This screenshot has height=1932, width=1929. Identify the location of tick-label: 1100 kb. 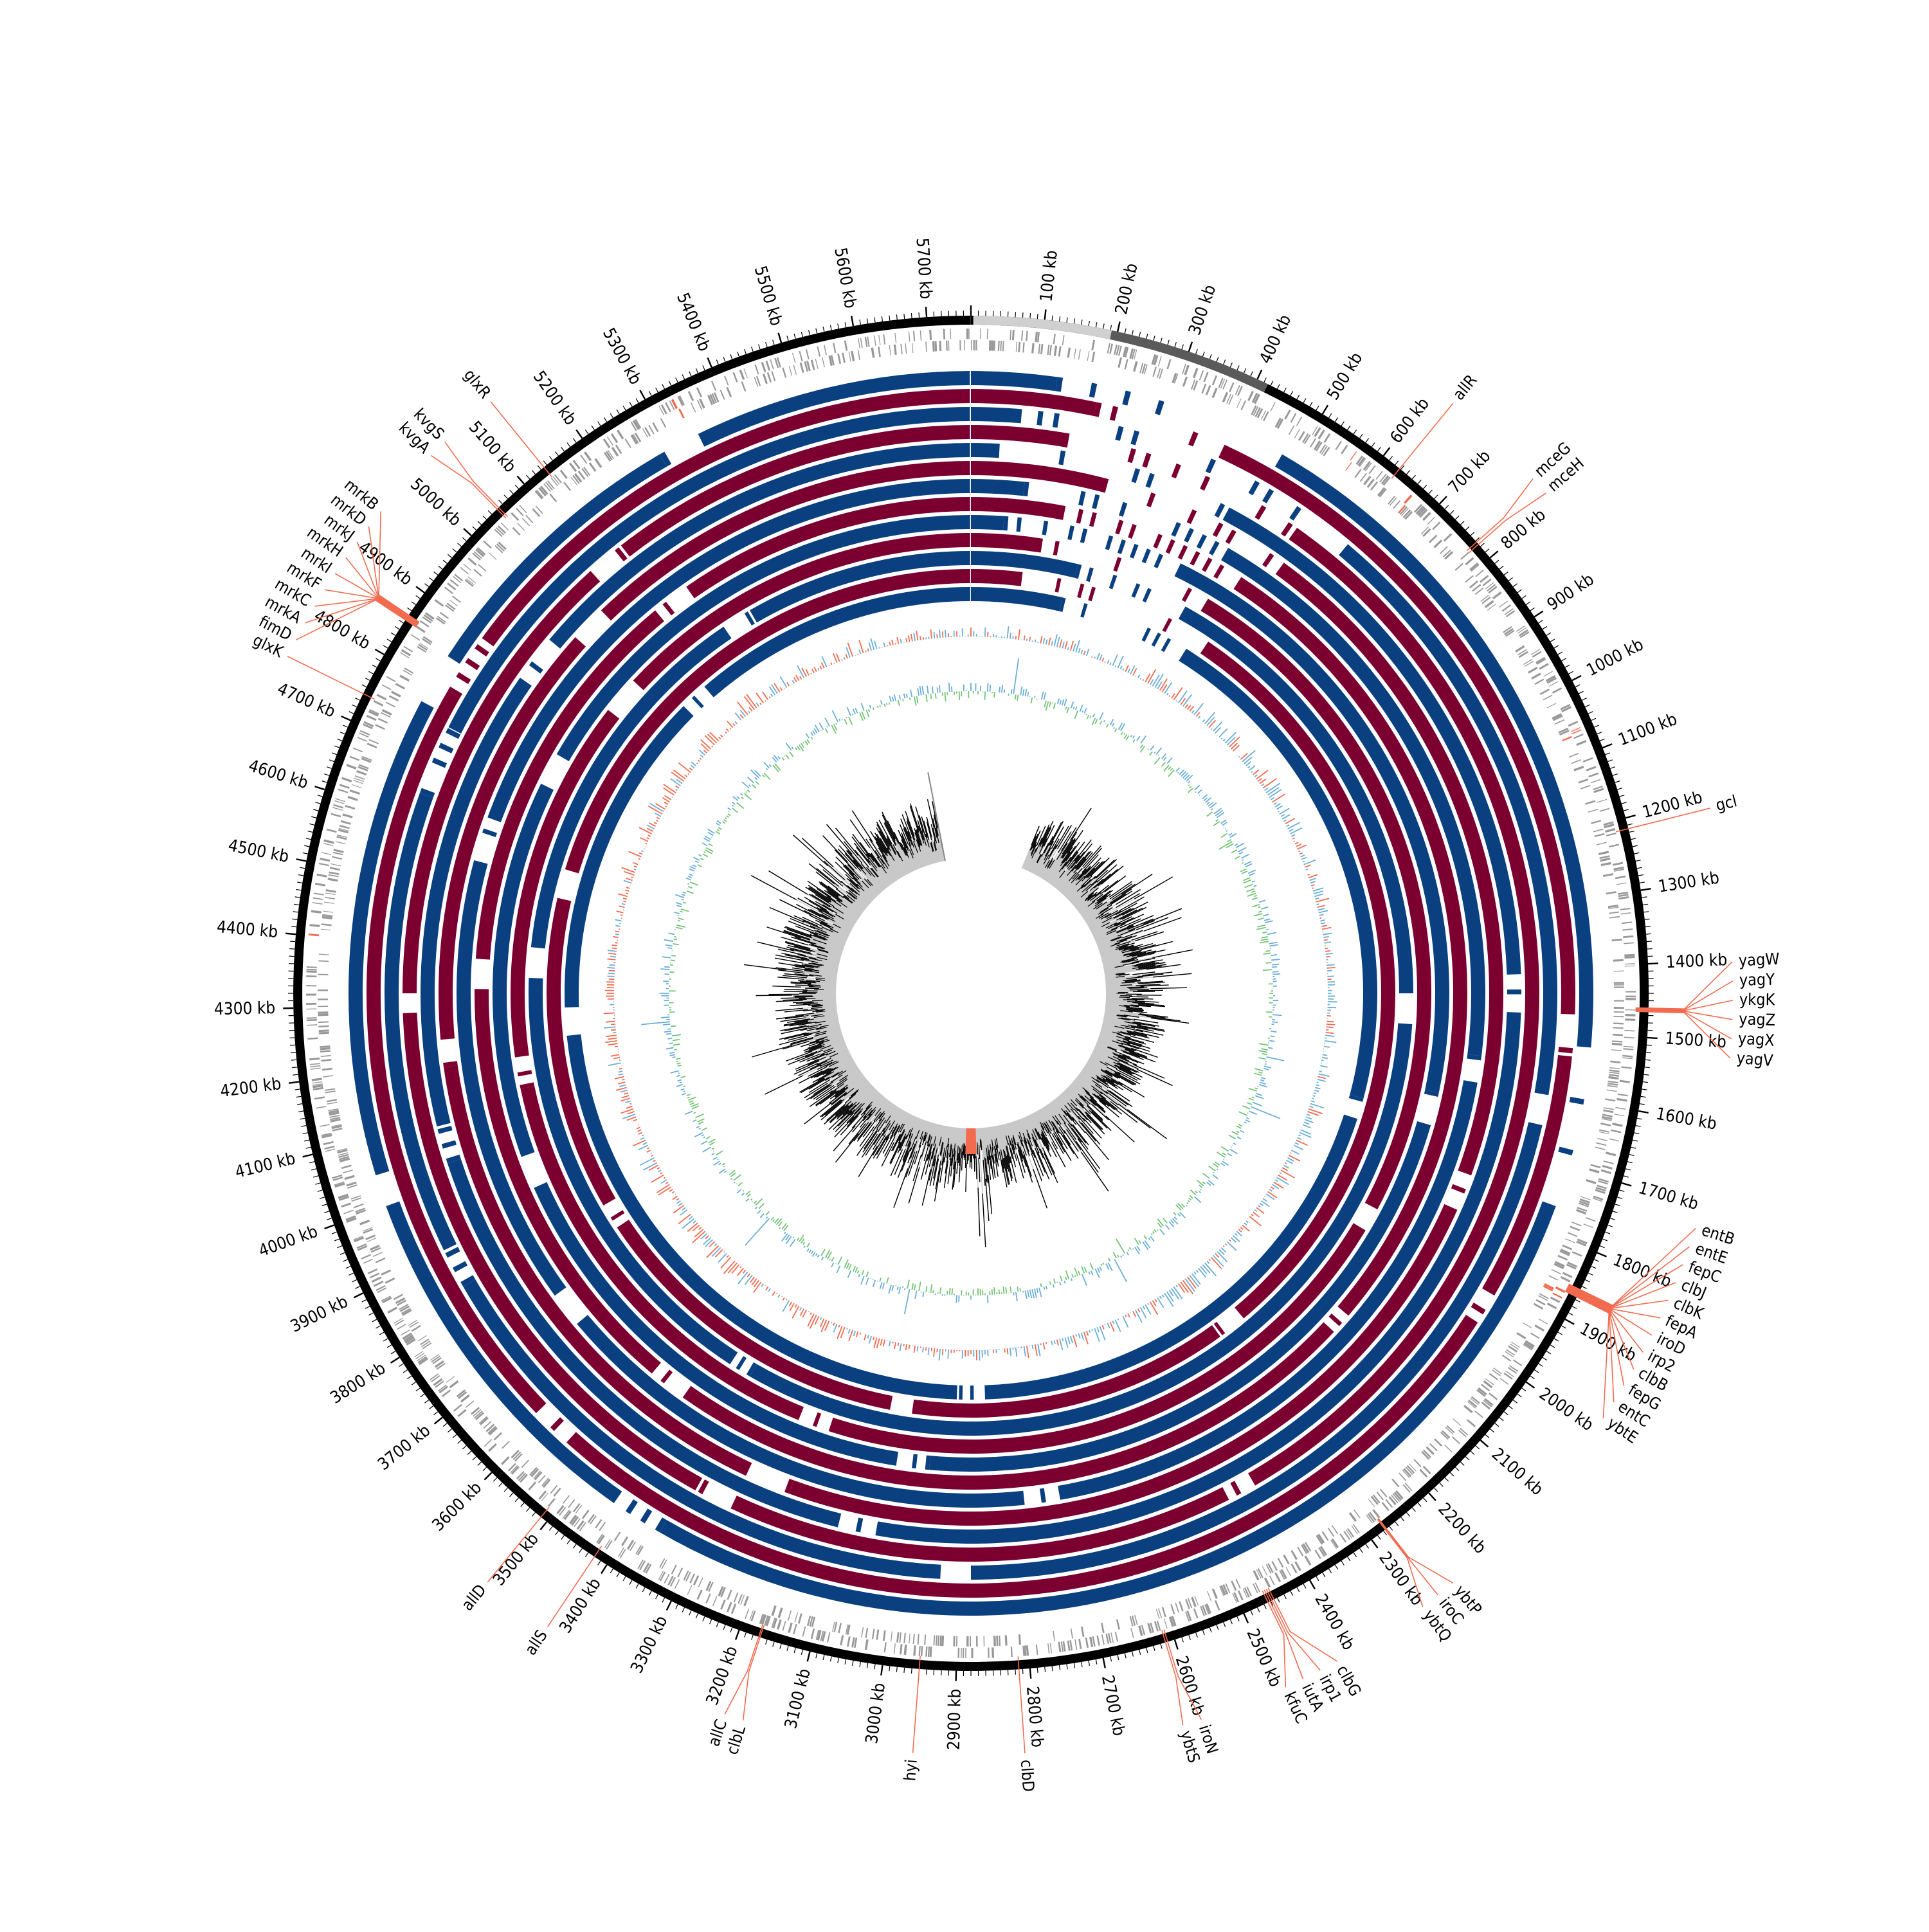
(1648, 730).